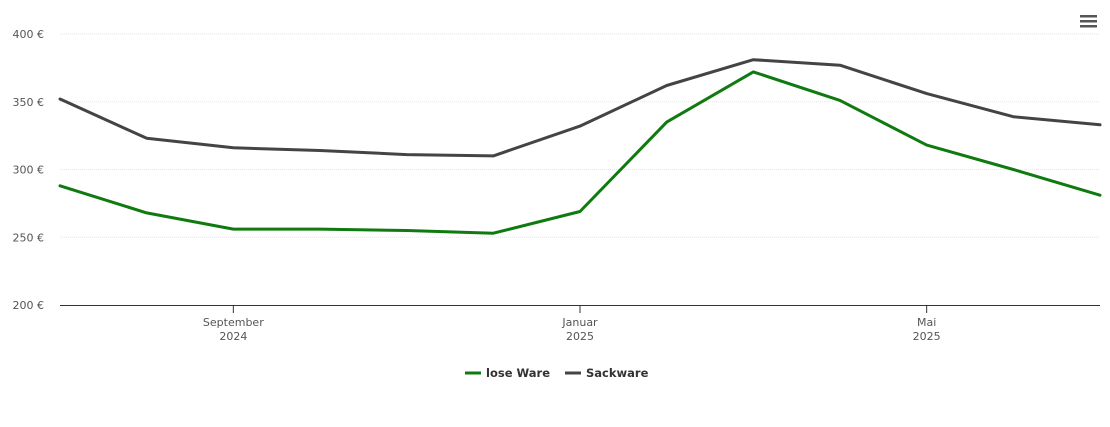  What do you see at coordinates (29, 34) in the screenshot?
I see `y-tick-label: 400 €` at bounding box center [29, 34].